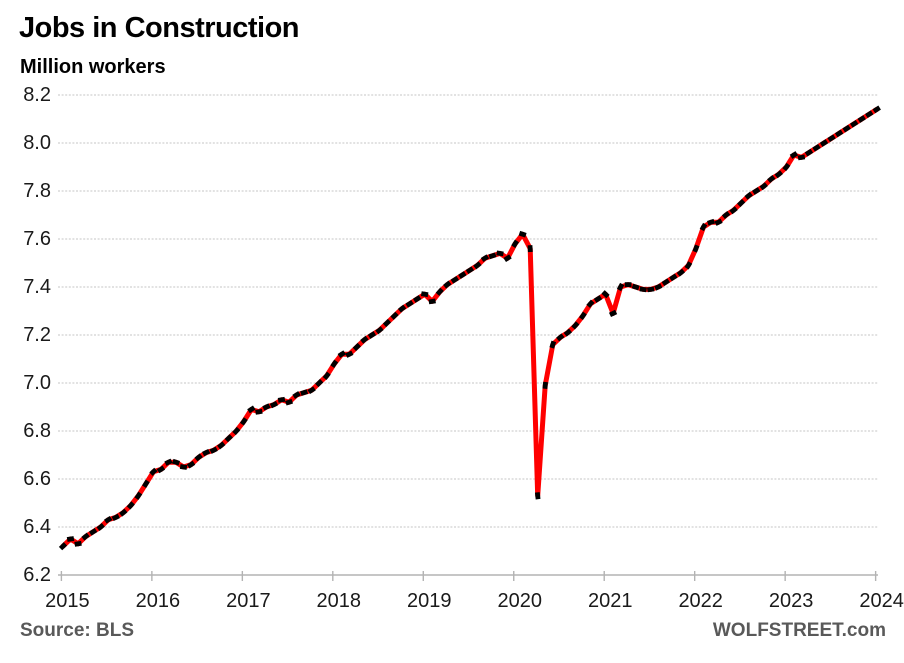 Image resolution: width=904 pixels, height=663 pixels. What do you see at coordinates (37, 431) in the screenshot?
I see `y-tick-label: 6.8` at bounding box center [37, 431].